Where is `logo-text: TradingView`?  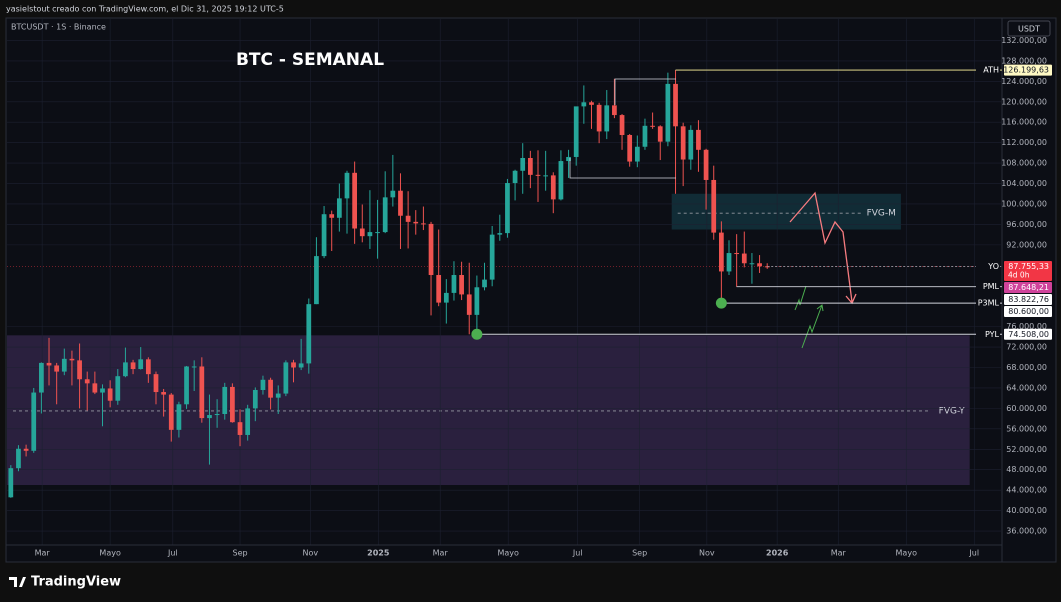
logo-text: TradingView is located at coordinates (76, 582).